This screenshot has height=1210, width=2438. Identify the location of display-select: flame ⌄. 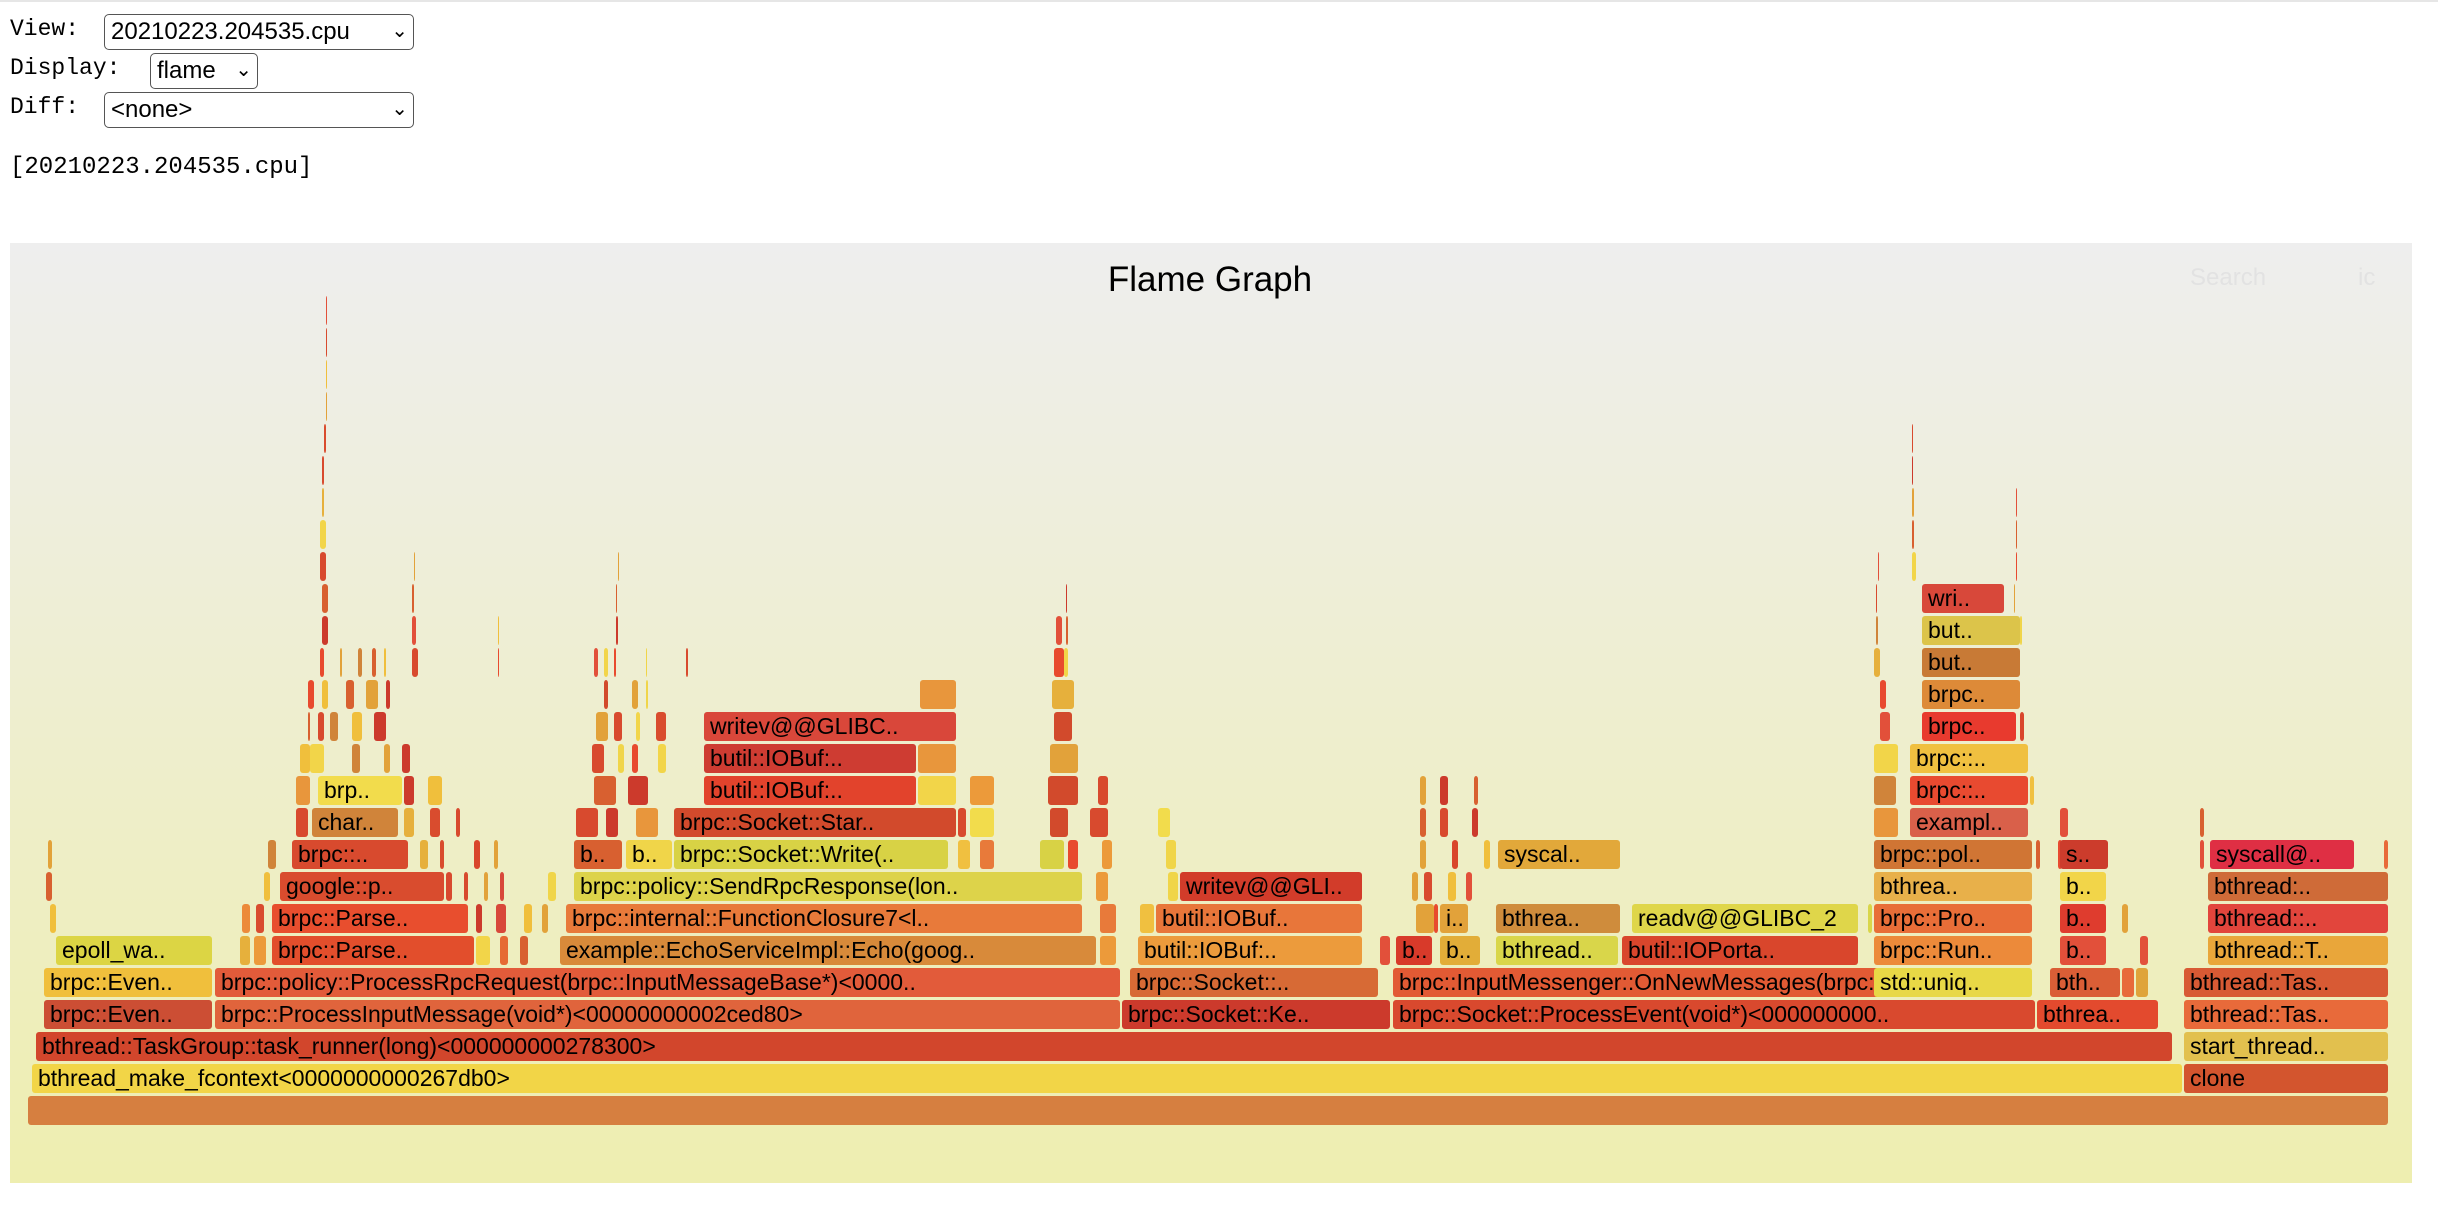
(204, 71).